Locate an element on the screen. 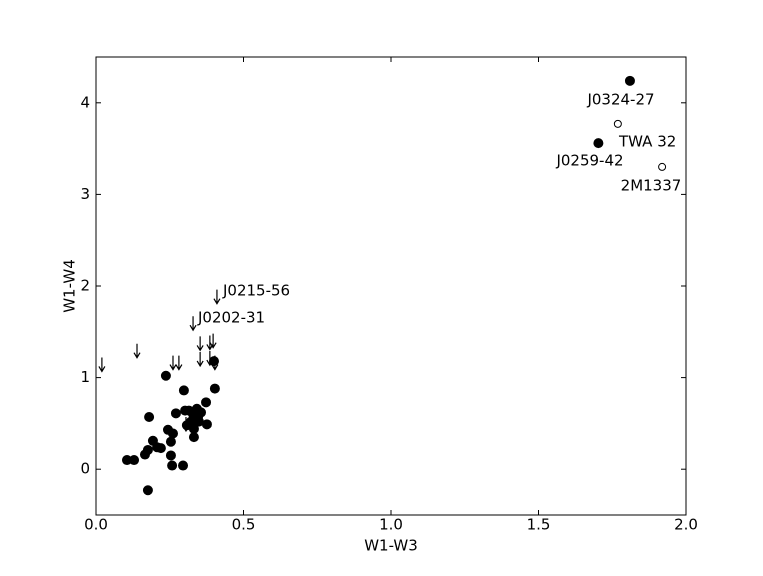 The height and width of the screenshot is (576, 763). y-tick-label: 3 is located at coordinates (85, 194).